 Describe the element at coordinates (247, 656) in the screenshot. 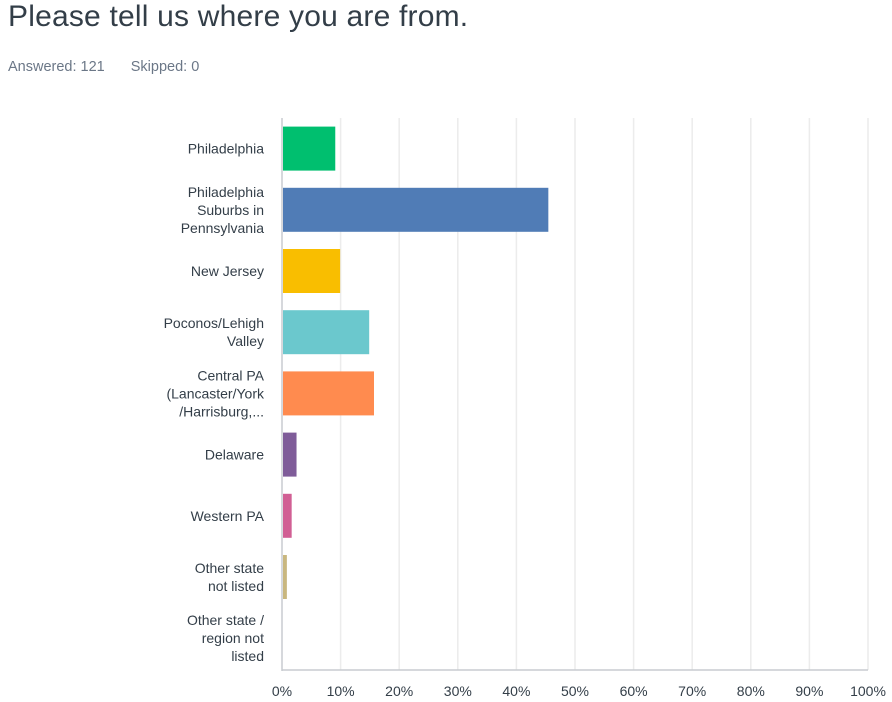

I see `category-label-line: listed` at that location.